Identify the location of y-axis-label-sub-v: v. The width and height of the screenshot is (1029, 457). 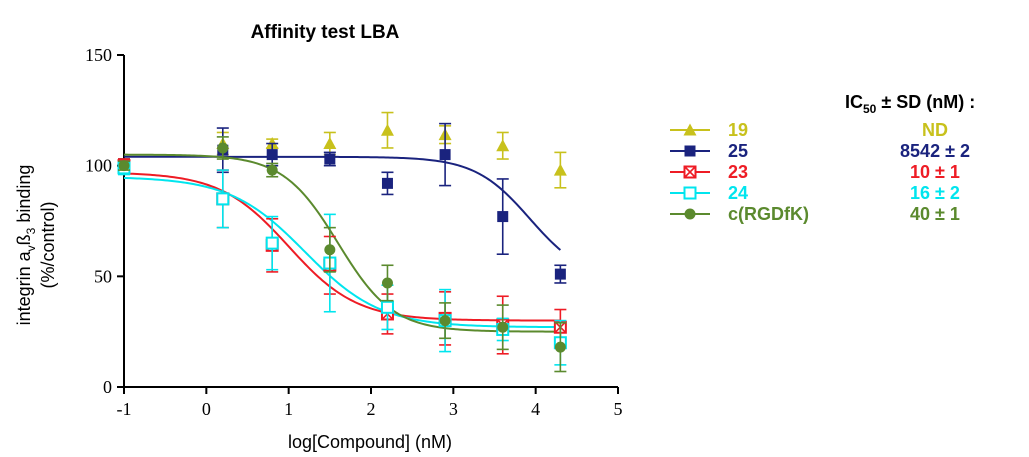
(31, 248).